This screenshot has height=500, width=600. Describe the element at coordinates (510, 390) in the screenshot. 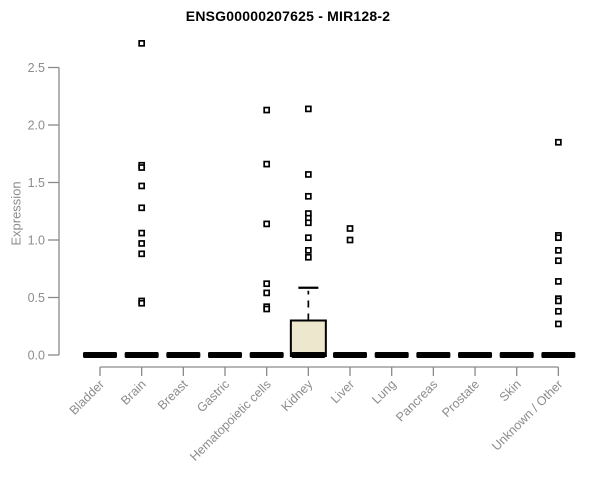

I see `x-axis-tick-label: Skin` at that location.